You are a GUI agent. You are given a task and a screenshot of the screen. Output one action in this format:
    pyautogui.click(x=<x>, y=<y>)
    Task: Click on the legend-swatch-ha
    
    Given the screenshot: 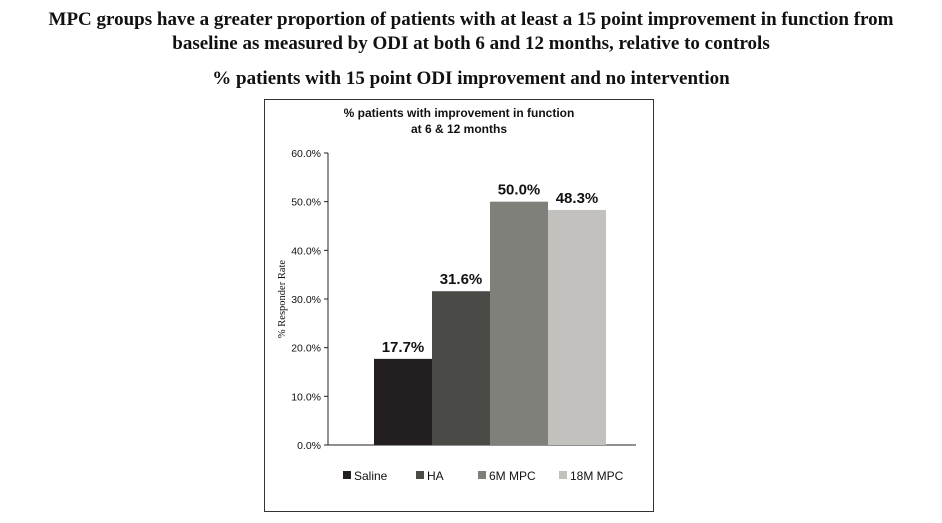 What is the action you would take?
    pyautogui.click(x=420, y=475)
    